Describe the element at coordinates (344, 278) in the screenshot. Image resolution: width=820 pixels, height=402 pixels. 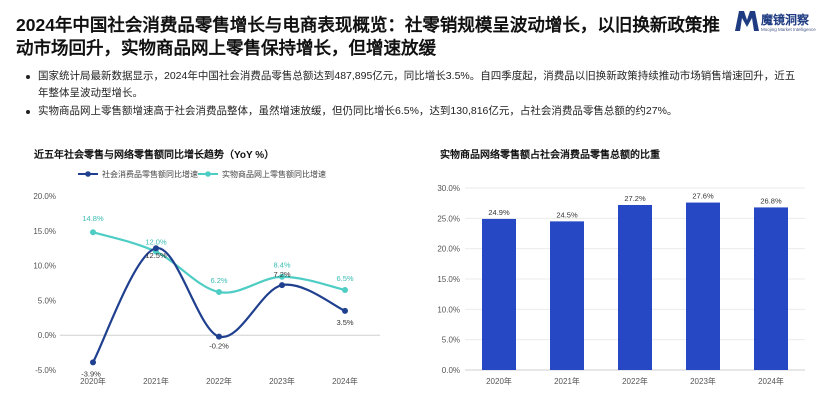
I see `data-label: 6.5%` at that location.